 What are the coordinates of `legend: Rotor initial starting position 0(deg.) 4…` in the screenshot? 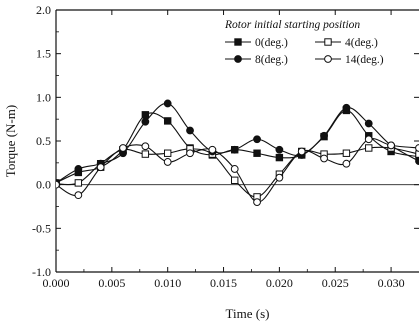 It's located at (304, 42).